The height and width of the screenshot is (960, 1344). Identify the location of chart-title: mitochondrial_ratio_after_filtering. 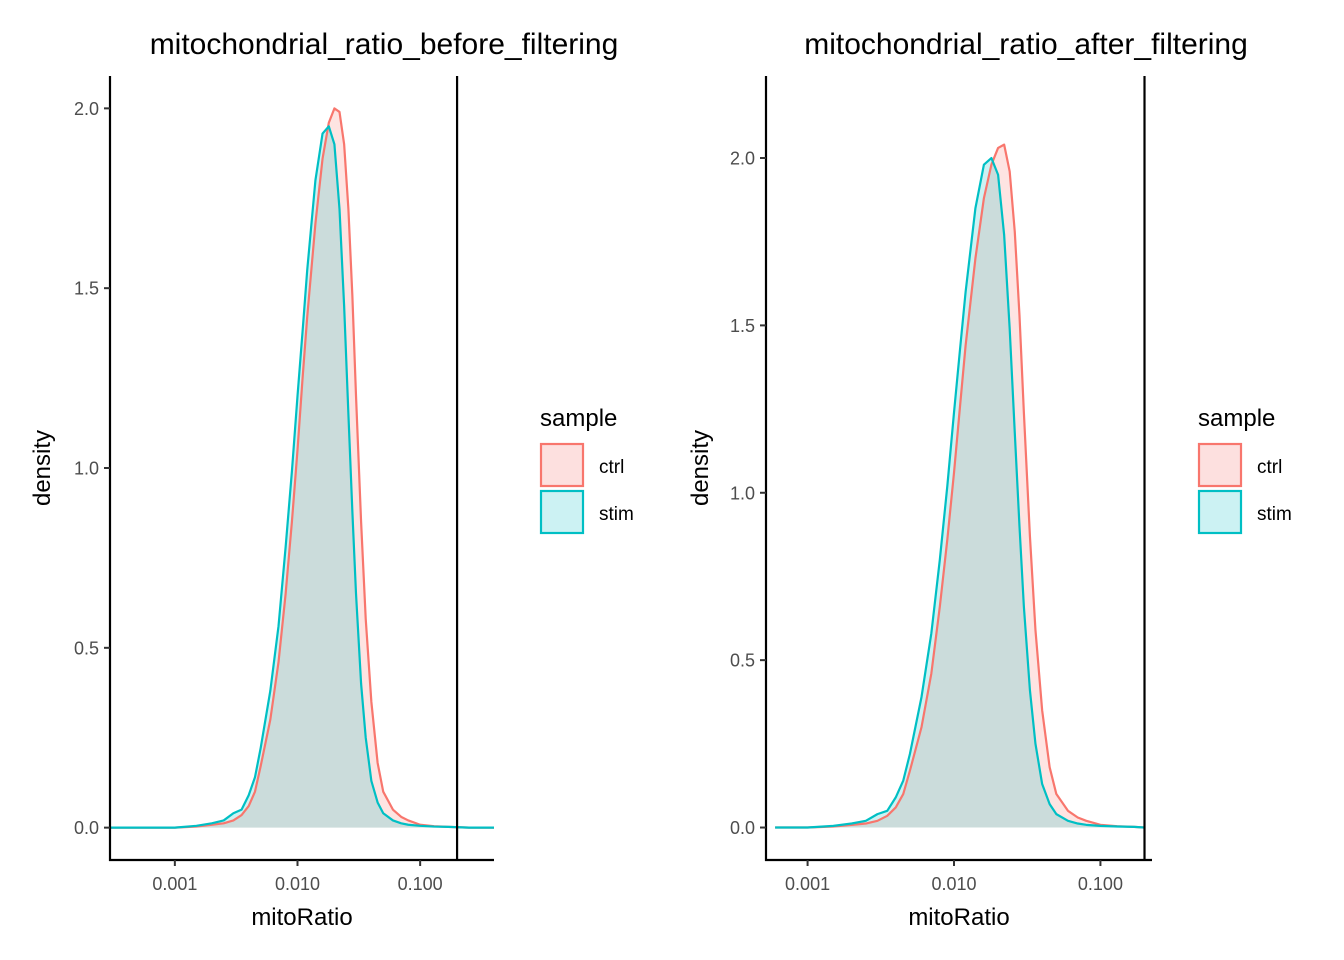
(1026, 44).